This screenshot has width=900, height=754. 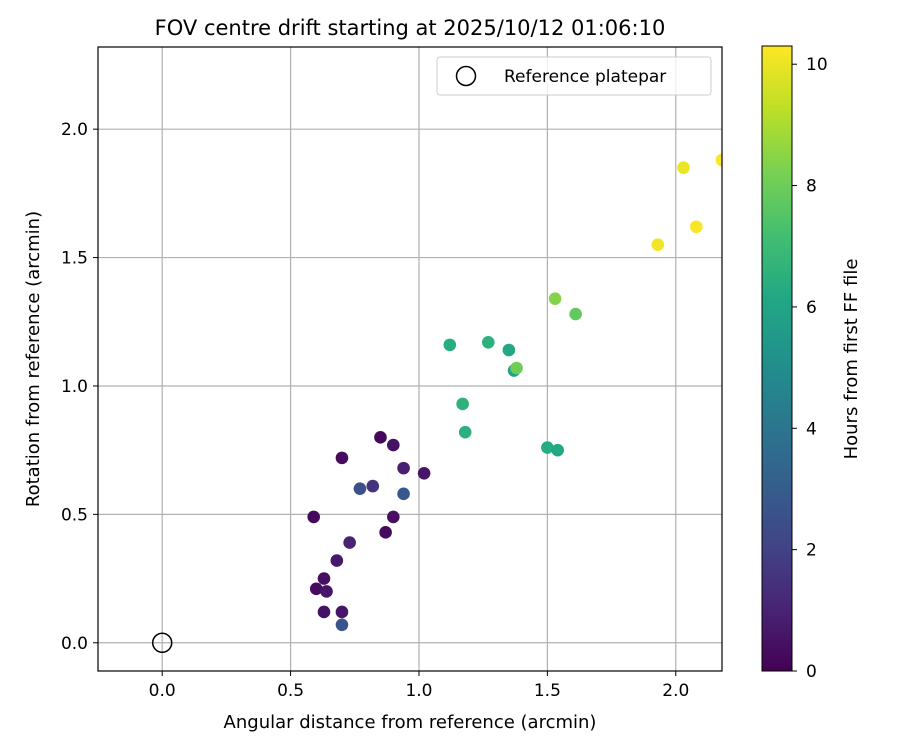 What do you see at coordinates (410, 722) in the screenshot?
I see `x-axis-label: Angular distance from reference (arcmin)` at bounding box center [410, 722].